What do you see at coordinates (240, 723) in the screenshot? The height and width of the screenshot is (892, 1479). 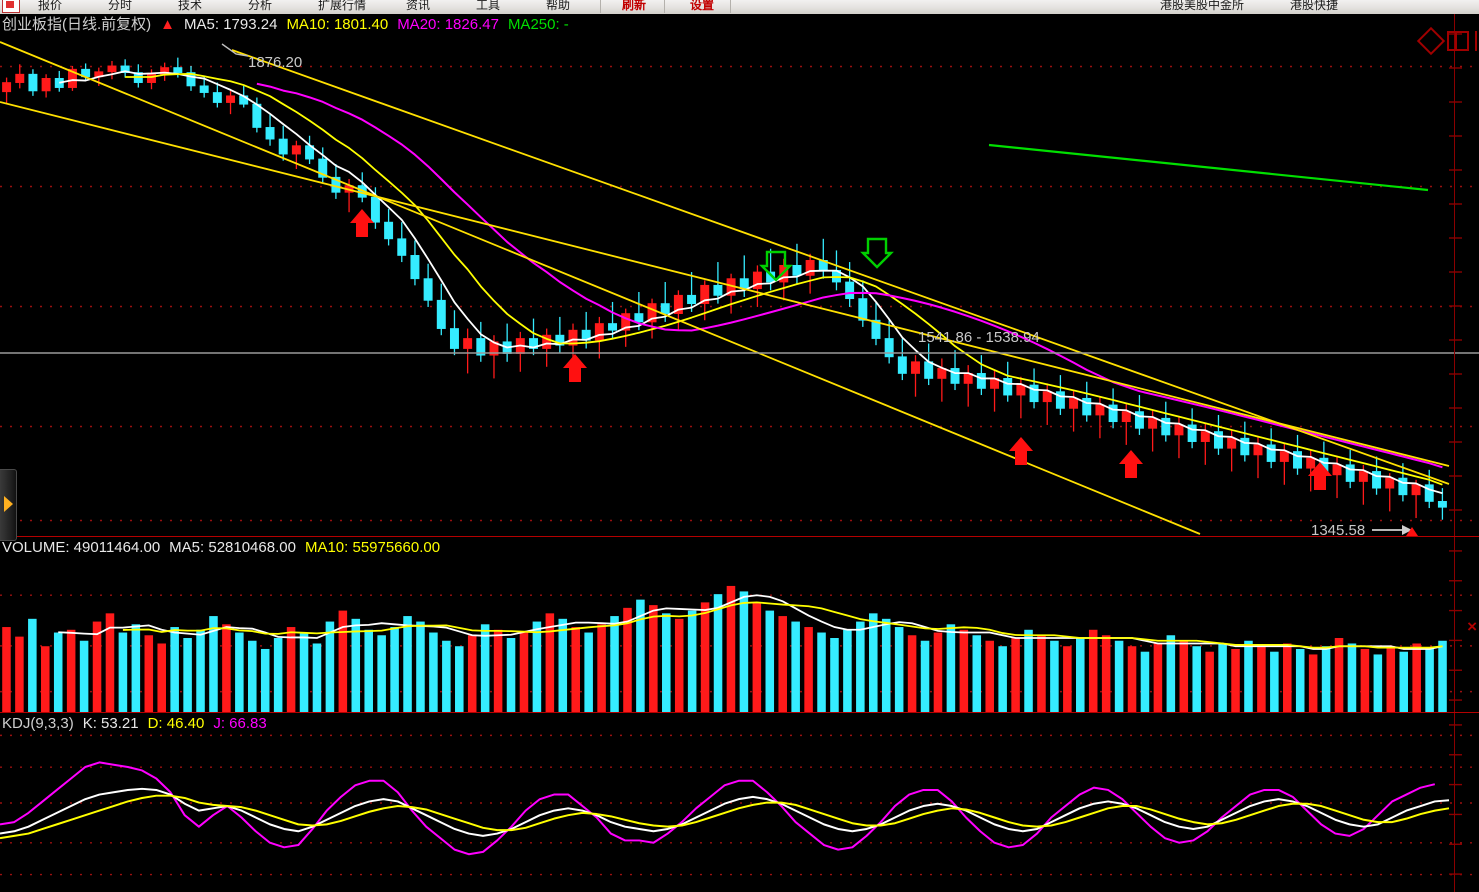 I see `kdj-j-readout: J: 66.83` at bounding box center [240, 723].